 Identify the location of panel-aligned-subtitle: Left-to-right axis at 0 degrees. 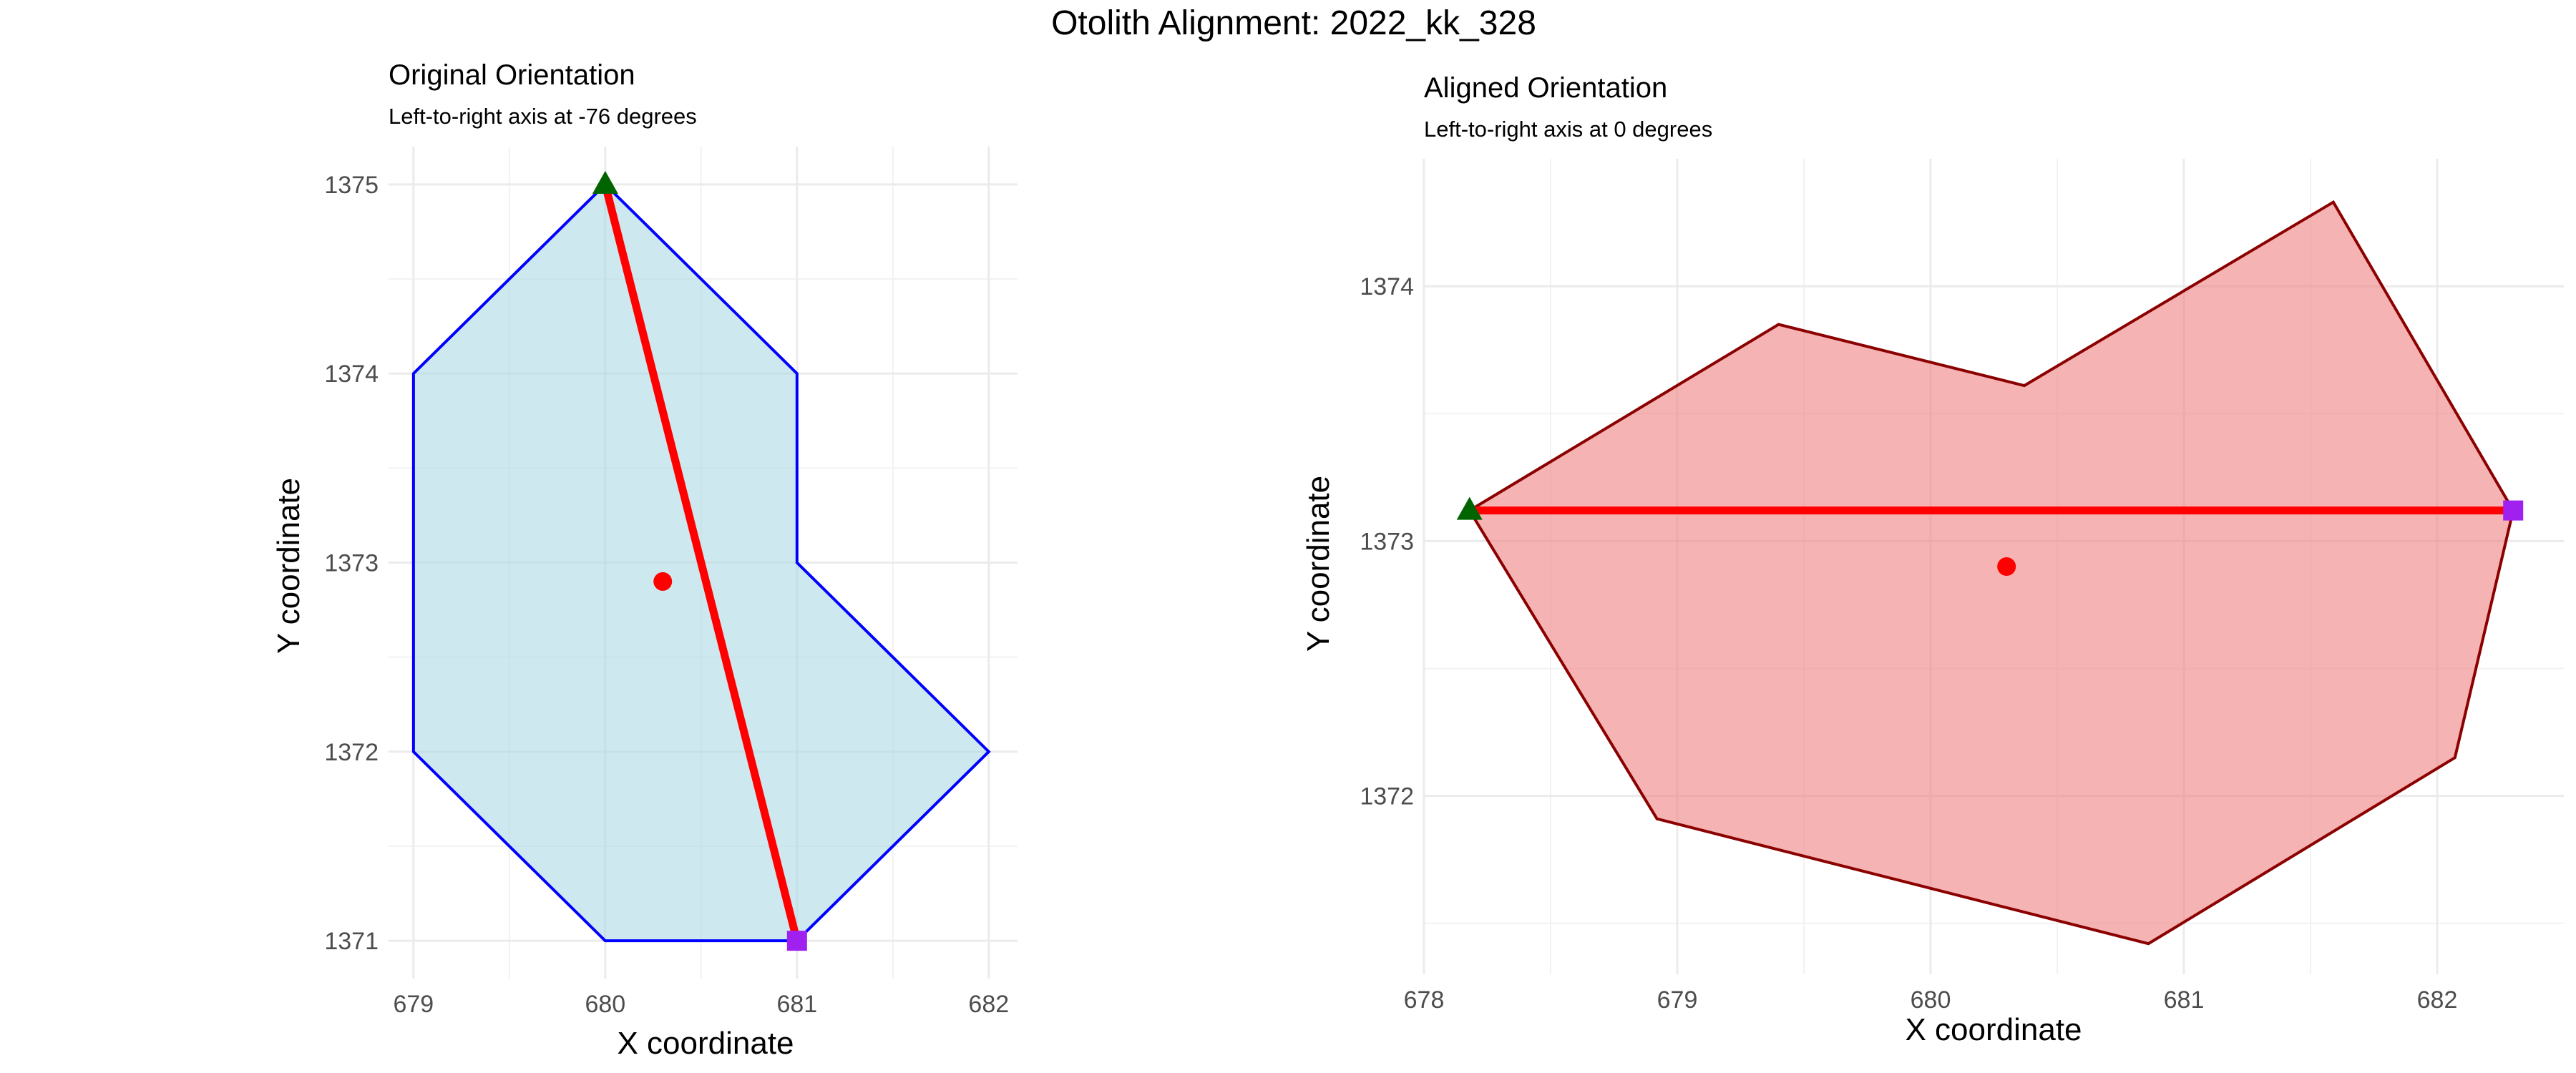
(1568, 129).